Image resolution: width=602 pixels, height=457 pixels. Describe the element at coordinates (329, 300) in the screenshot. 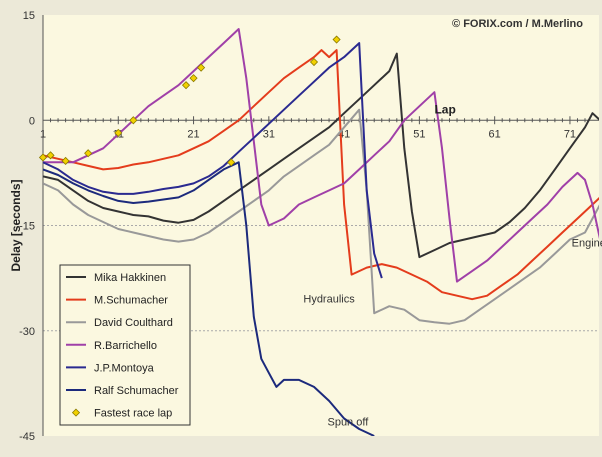

I see `annotation-label: Hydraulics` at that location.